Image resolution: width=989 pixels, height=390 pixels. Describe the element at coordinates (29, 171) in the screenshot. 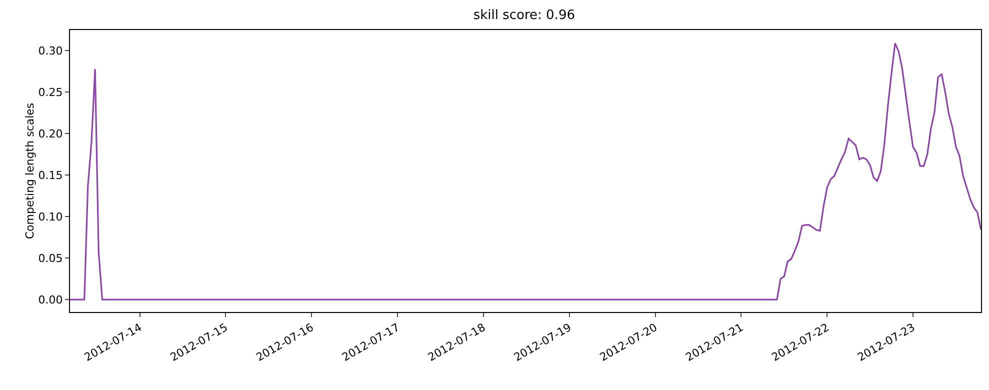

I see `y-axis-title: Competing length scales` at that location.